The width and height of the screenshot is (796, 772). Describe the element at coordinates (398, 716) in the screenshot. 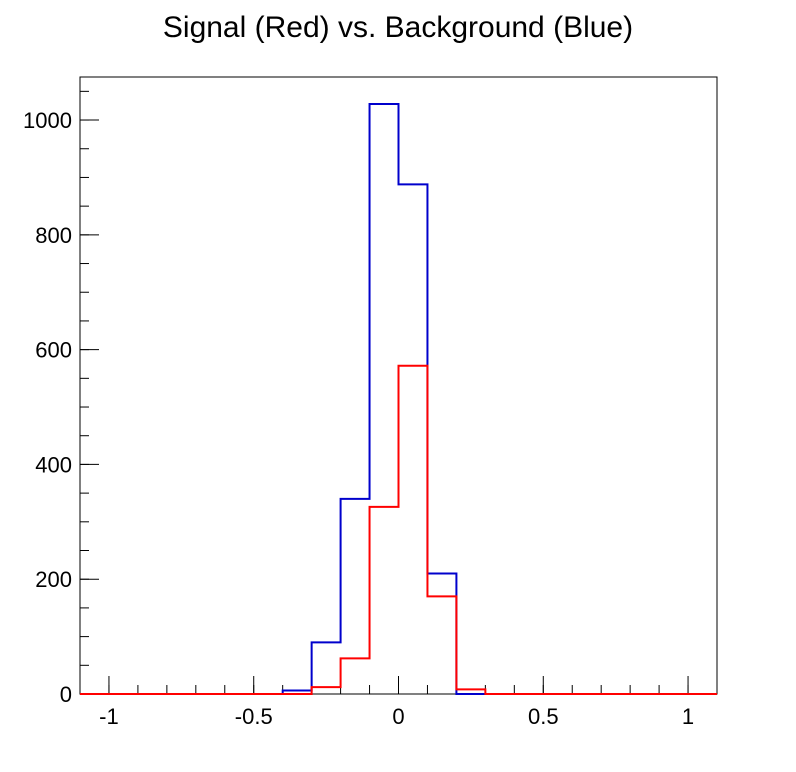

I see `x-tick-label: 0` at that location.